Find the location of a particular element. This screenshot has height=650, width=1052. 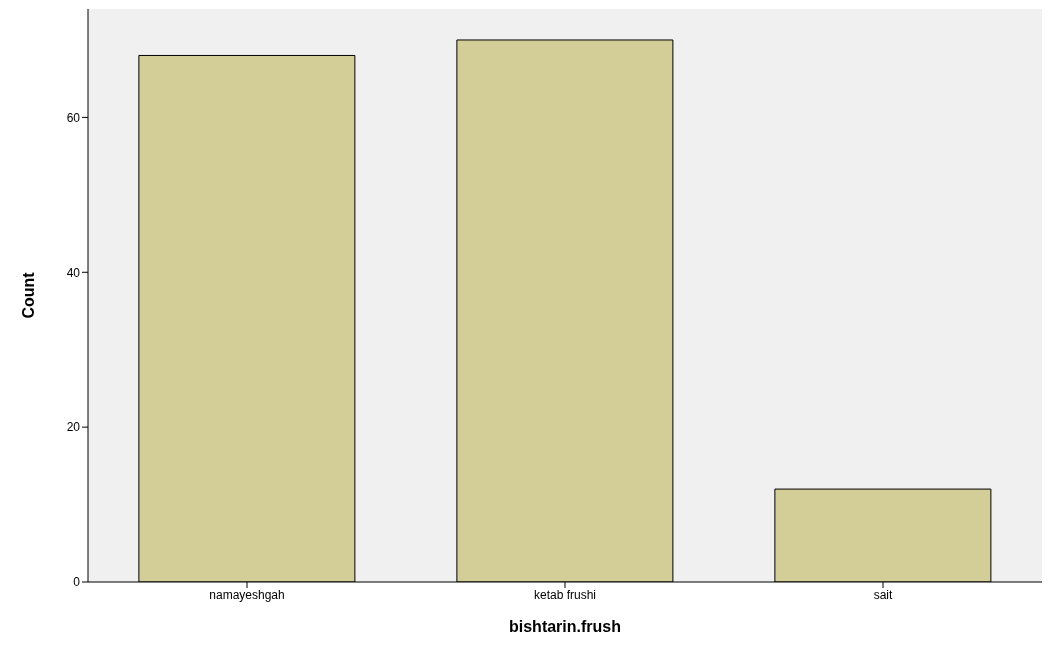

y-tick-label: 20 is located at coordinates (73, 427).